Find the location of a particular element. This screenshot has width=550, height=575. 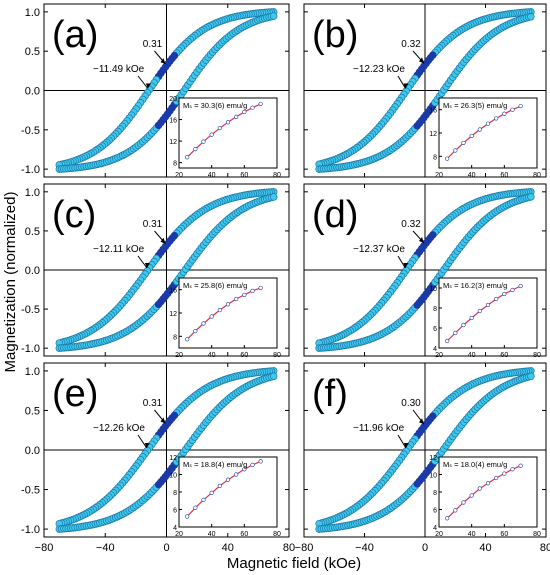

coercivity-label: −11.96 kOe is located at coordinates (379, 428).